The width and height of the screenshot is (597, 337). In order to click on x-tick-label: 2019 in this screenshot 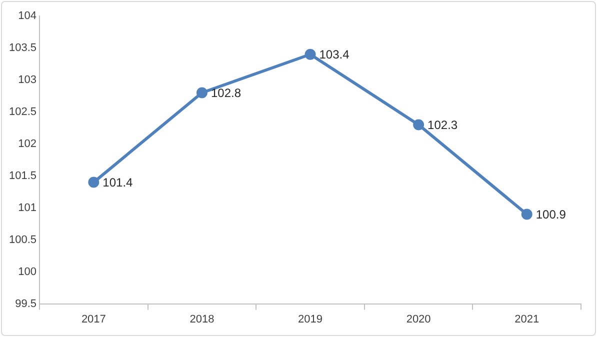, I will do `click(310, 319)`.